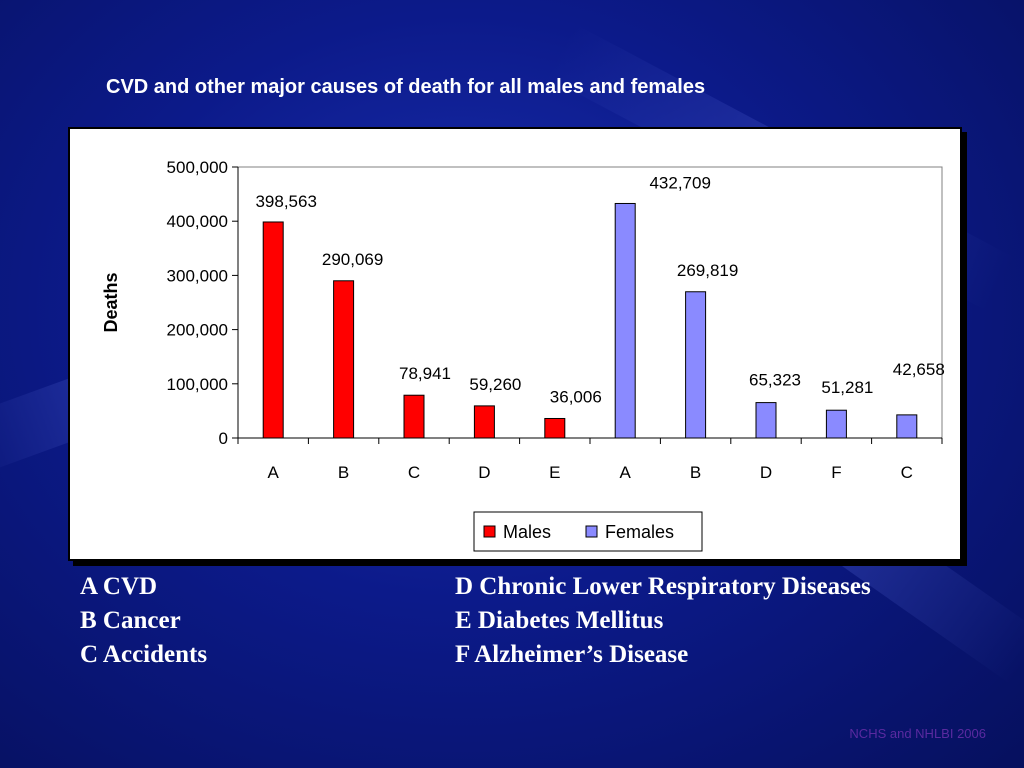 The width and height of the screenshot is (1024, 768). I want to click on data-label: 78,941, so click(425, 373).